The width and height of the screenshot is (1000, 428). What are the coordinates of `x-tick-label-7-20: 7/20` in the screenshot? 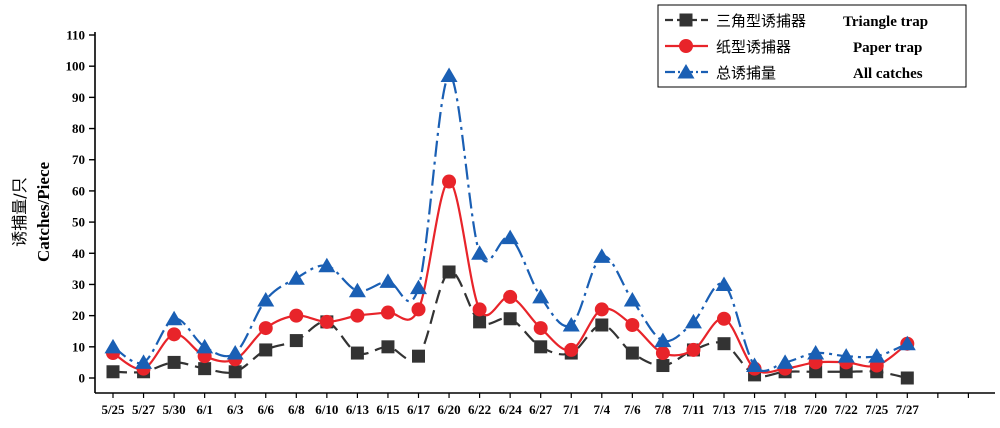 It's located at (815, 409).